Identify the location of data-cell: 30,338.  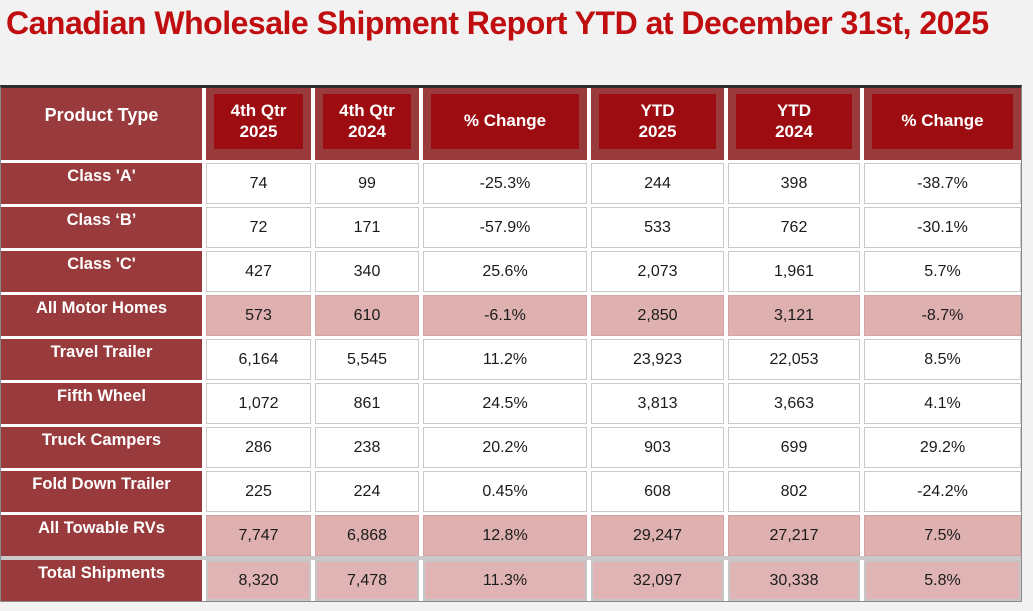
(794, 580).